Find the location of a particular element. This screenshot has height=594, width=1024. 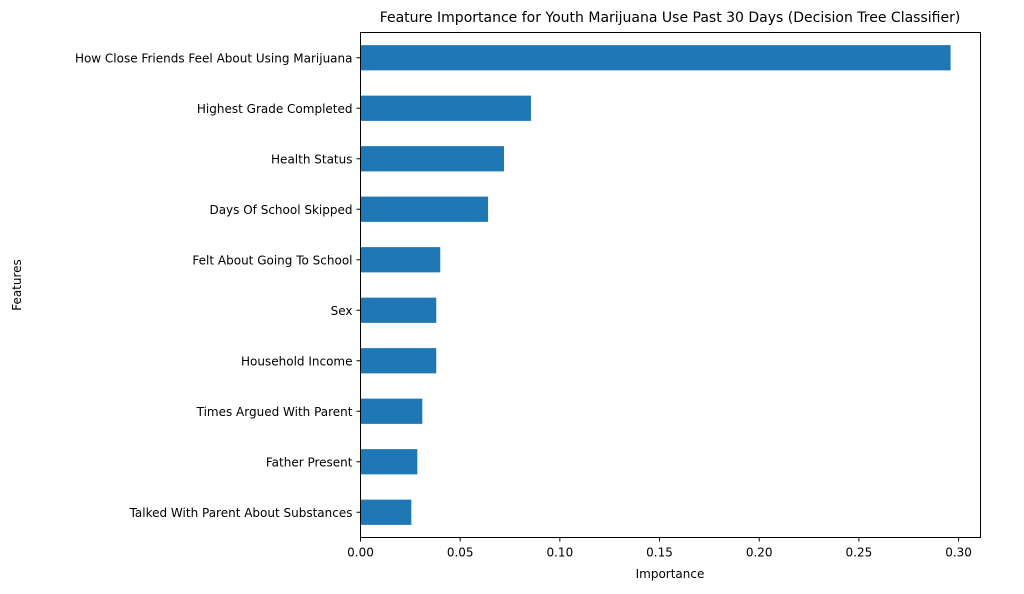

y-tick-label: Highest Grade Completed is located at coordinates (275, 109).